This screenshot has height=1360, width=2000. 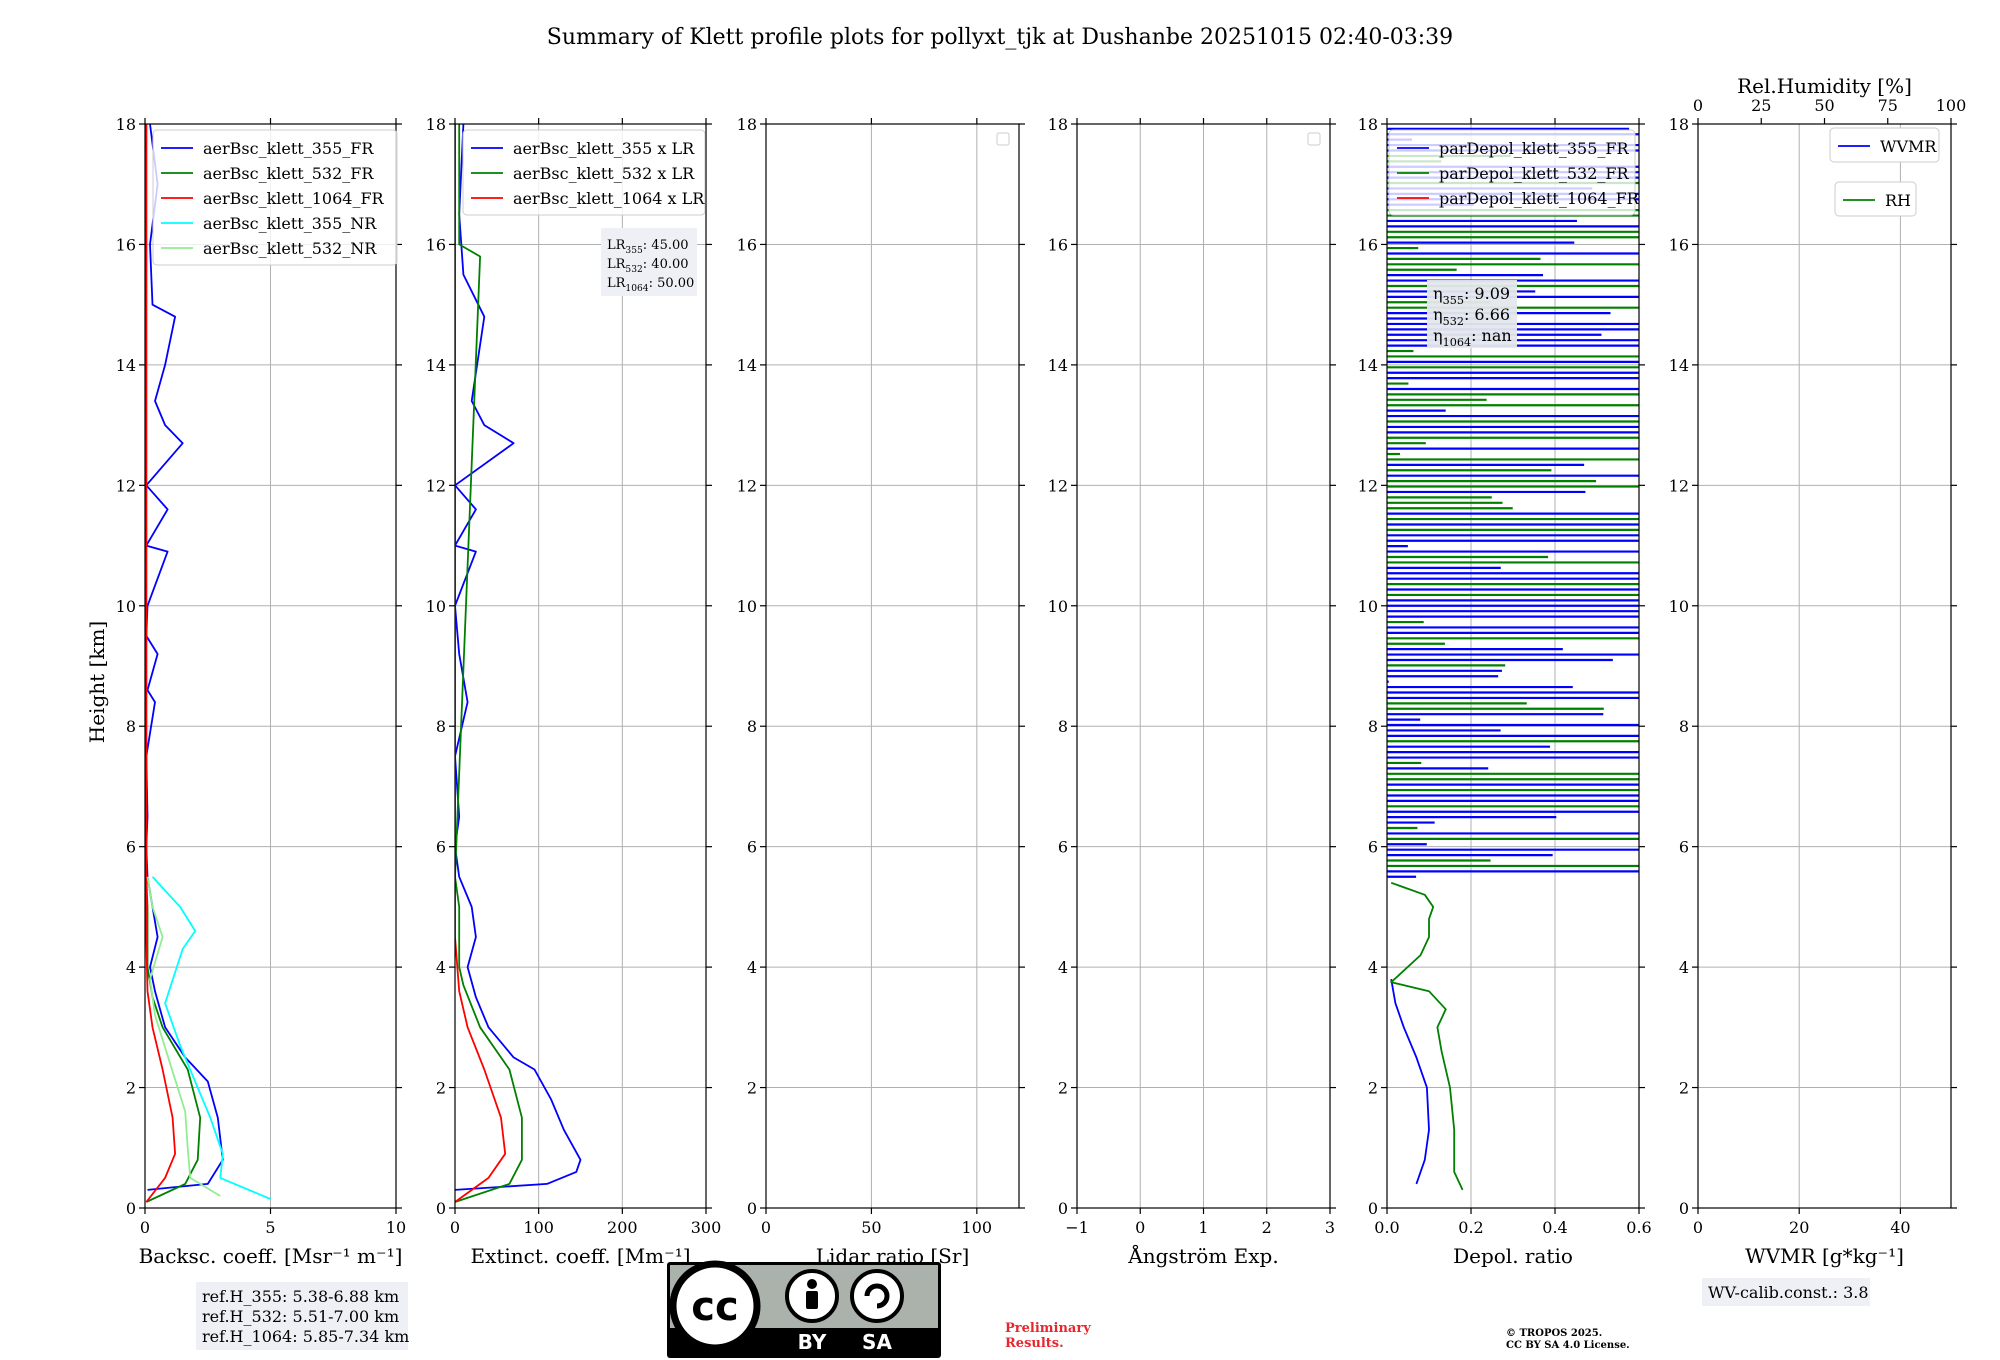 I want to click on series-line-parDepol_klett_532_FR, so click(x=1427, y=1036).